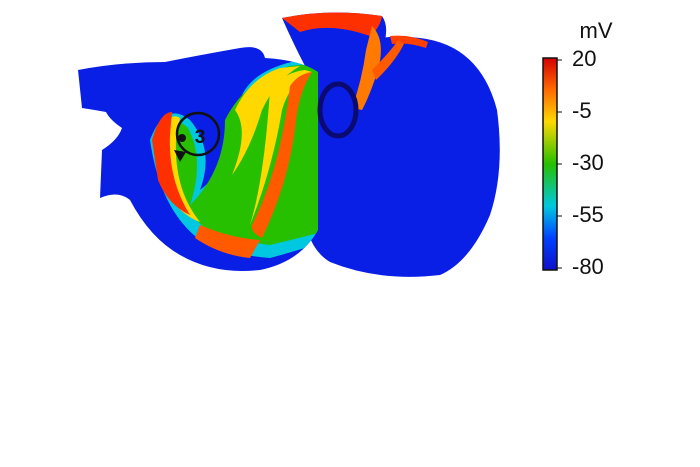 This screenshot has width=700, height=467. I want to click on rotor-dot, so click(182, 138).